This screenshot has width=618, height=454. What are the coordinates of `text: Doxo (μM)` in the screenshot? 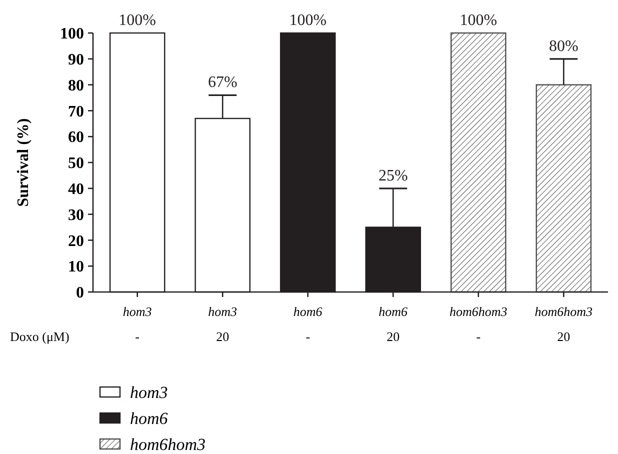 It's located at (40, 336).